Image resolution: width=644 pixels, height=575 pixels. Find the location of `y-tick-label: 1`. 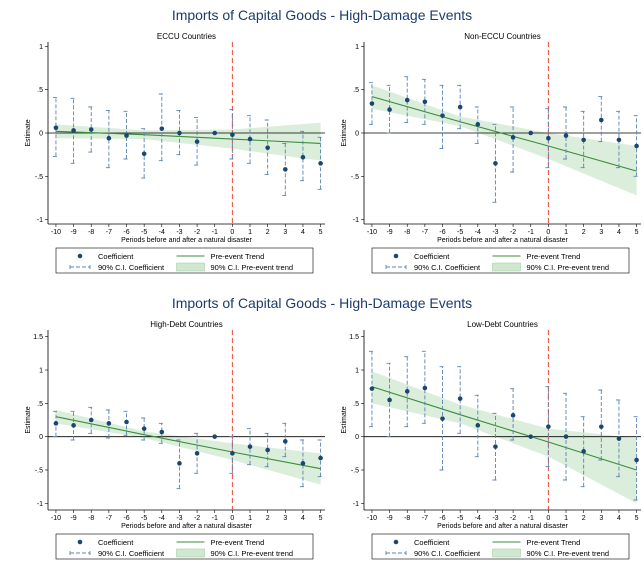

y-tick-label: 1 is located at coordinates (41, 47).